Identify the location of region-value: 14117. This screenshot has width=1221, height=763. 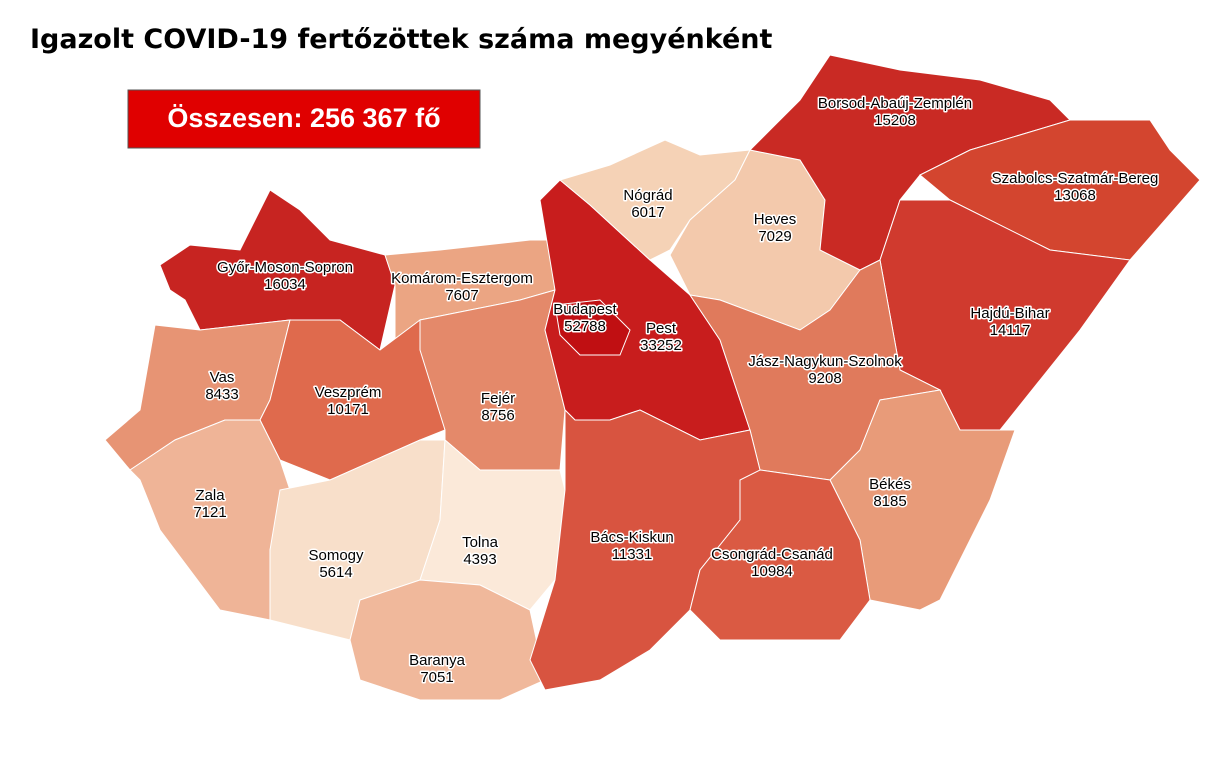
(1010, 330).